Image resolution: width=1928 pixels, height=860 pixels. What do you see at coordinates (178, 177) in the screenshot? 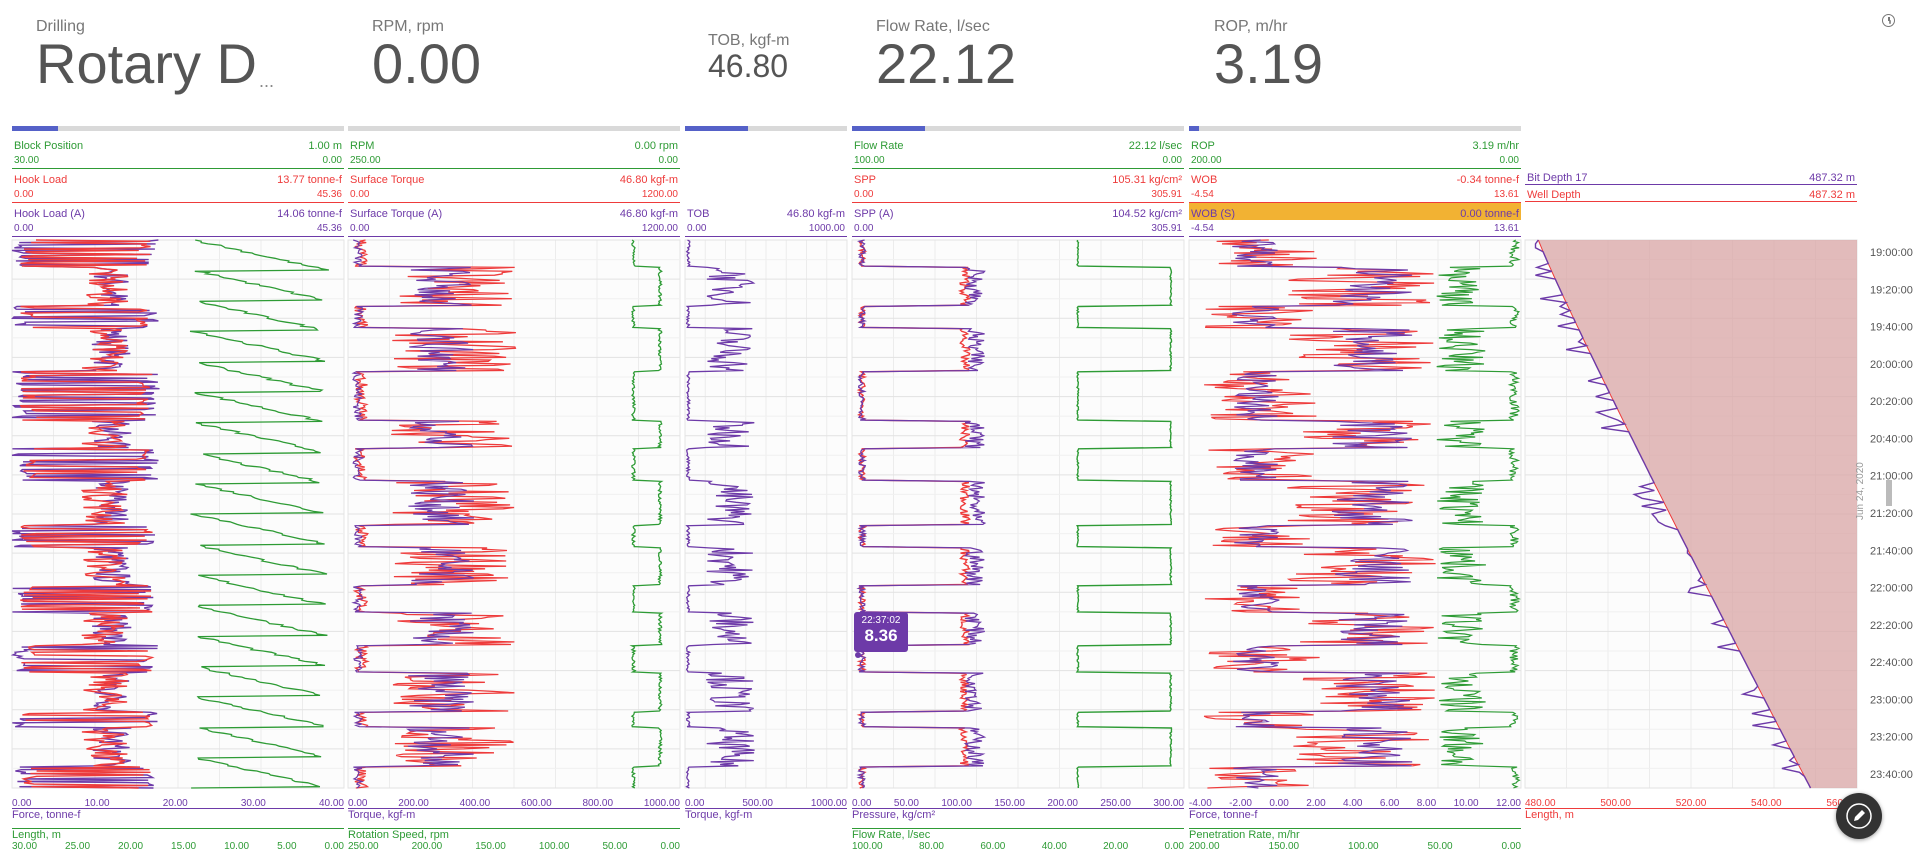
I see `curve-name-row: Hook Load 13.77 tonne-f` at bounding box center [178, 177].